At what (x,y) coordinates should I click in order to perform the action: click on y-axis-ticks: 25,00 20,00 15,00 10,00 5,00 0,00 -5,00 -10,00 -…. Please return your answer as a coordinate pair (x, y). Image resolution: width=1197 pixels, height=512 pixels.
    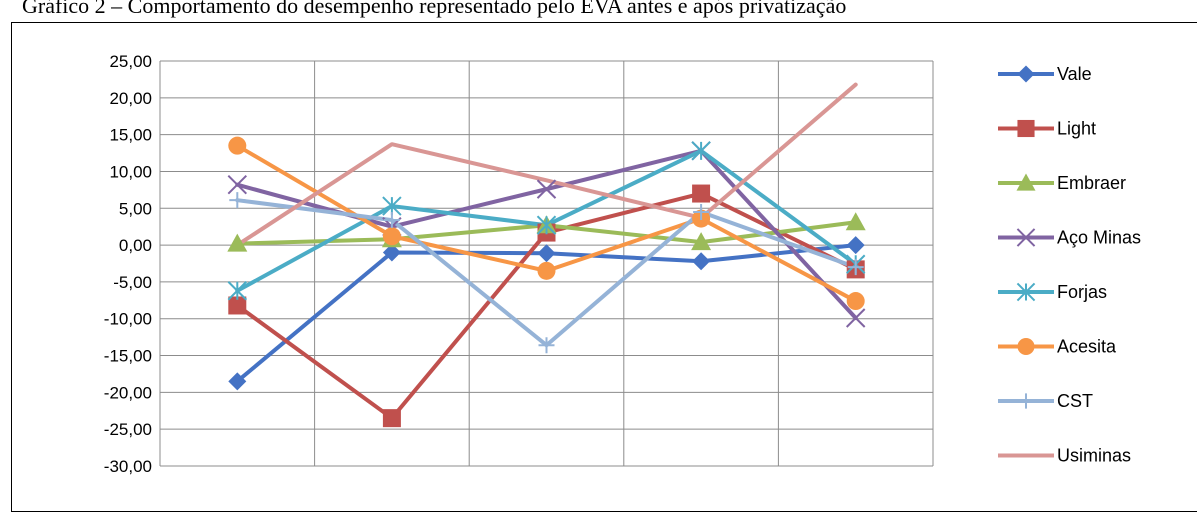
    Looking at the image, I should click on (128, 264).